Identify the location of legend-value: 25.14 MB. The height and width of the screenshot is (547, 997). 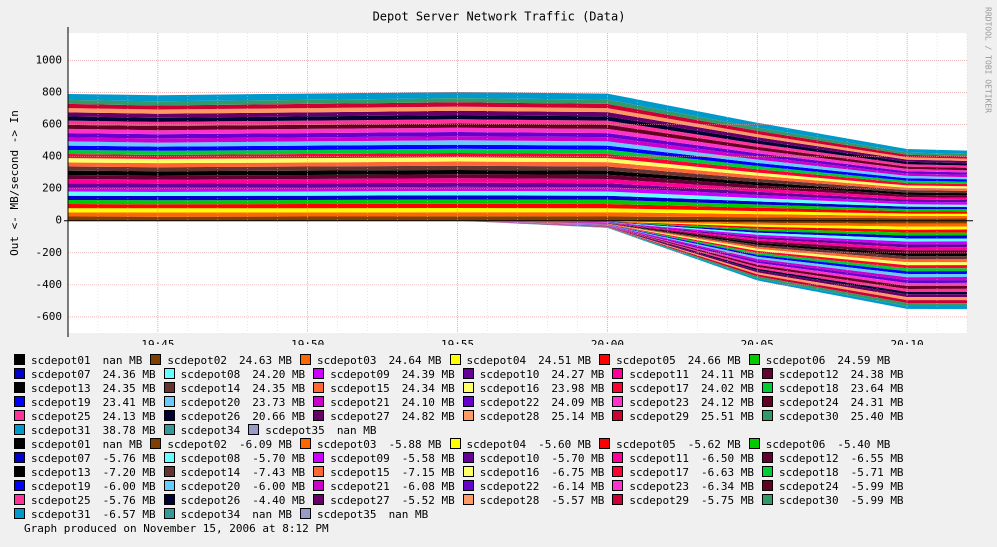
(578, 416).